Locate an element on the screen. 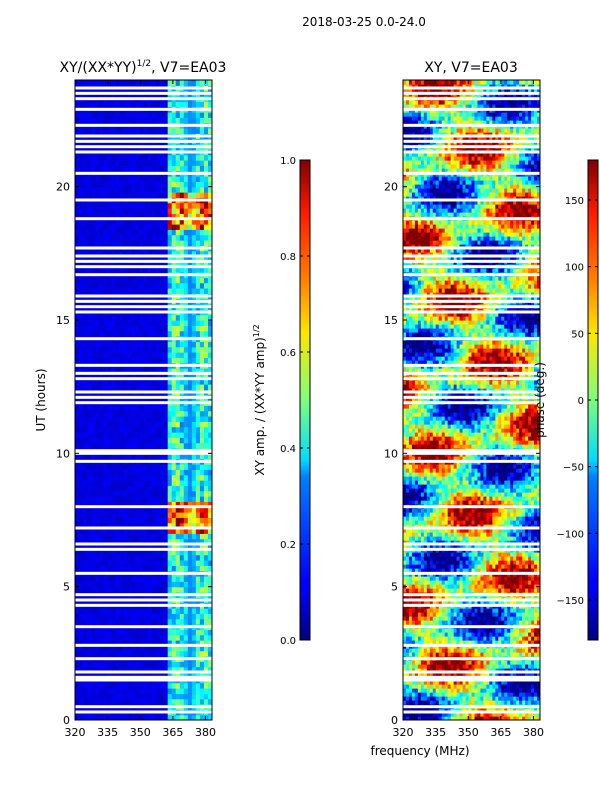 This screenshot has width=600, height=800. flagged-row is located at coordinates (143, 147).